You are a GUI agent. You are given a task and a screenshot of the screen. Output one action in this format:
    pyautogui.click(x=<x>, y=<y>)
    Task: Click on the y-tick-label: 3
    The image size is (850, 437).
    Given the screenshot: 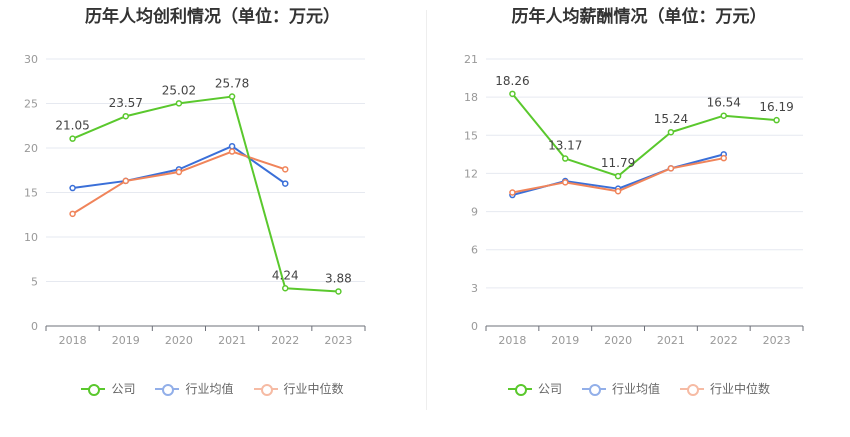 What is the action you would take?
    pyautogui.click(x=474, y=288)
    